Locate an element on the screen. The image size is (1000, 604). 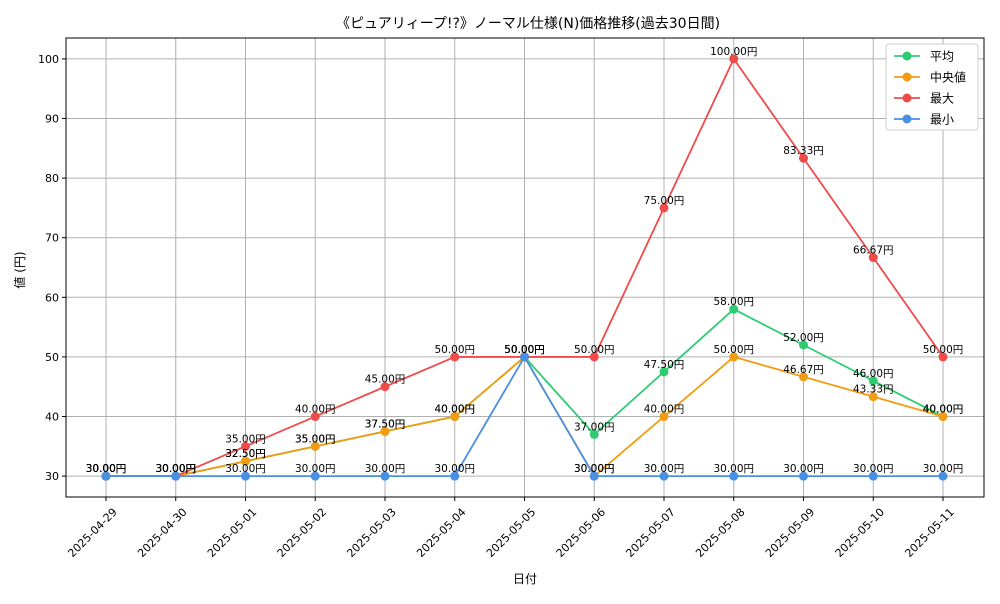
x-tick-label: 2025-05-09 is located at coordinates (790, 533).